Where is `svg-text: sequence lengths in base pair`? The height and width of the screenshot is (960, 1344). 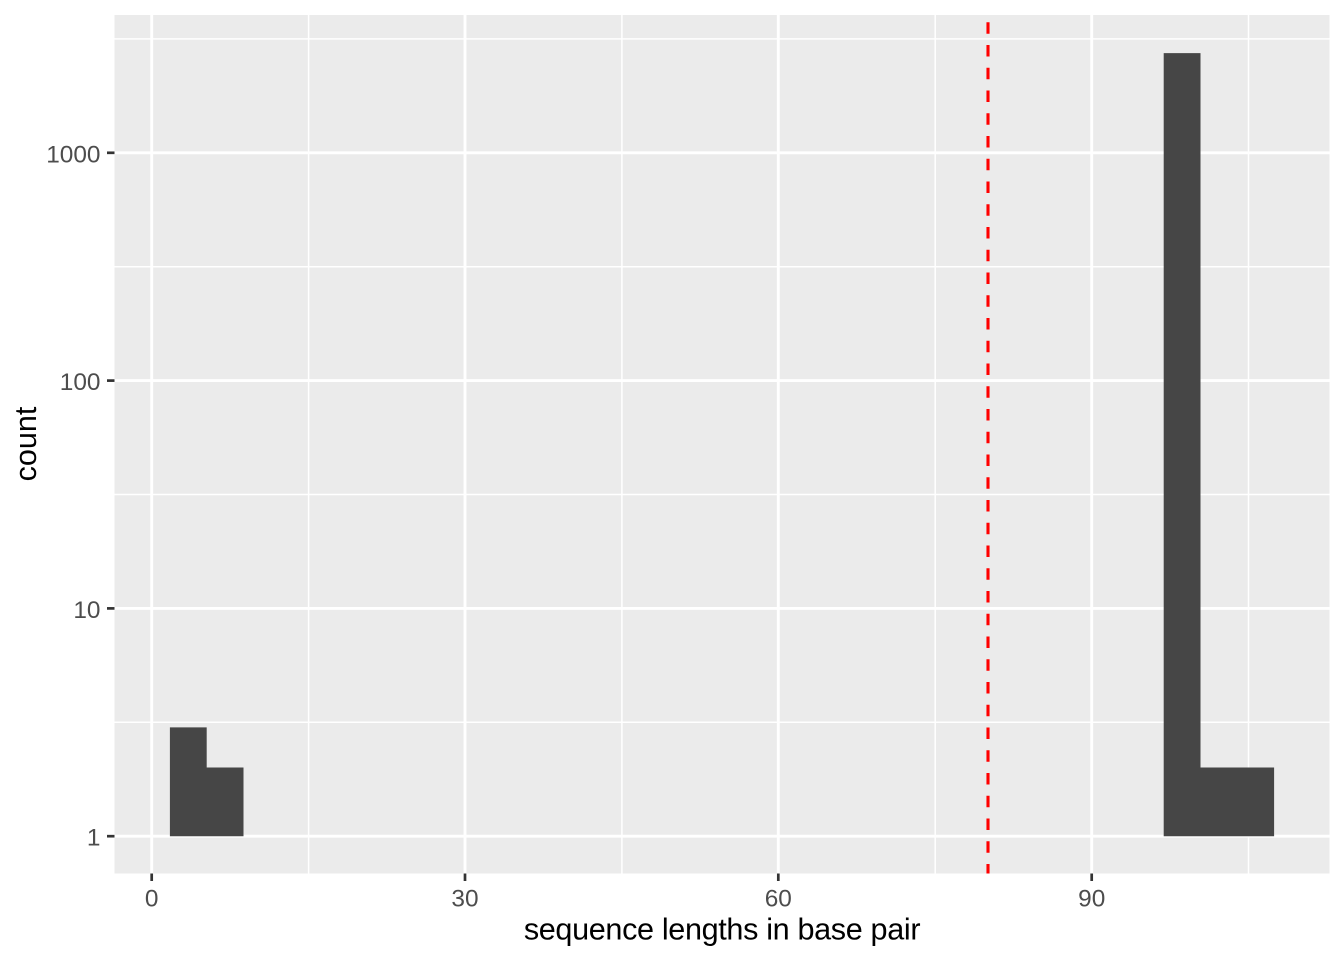 svg-text: sequence lengths in base pair is located at coordinates (722, 930).